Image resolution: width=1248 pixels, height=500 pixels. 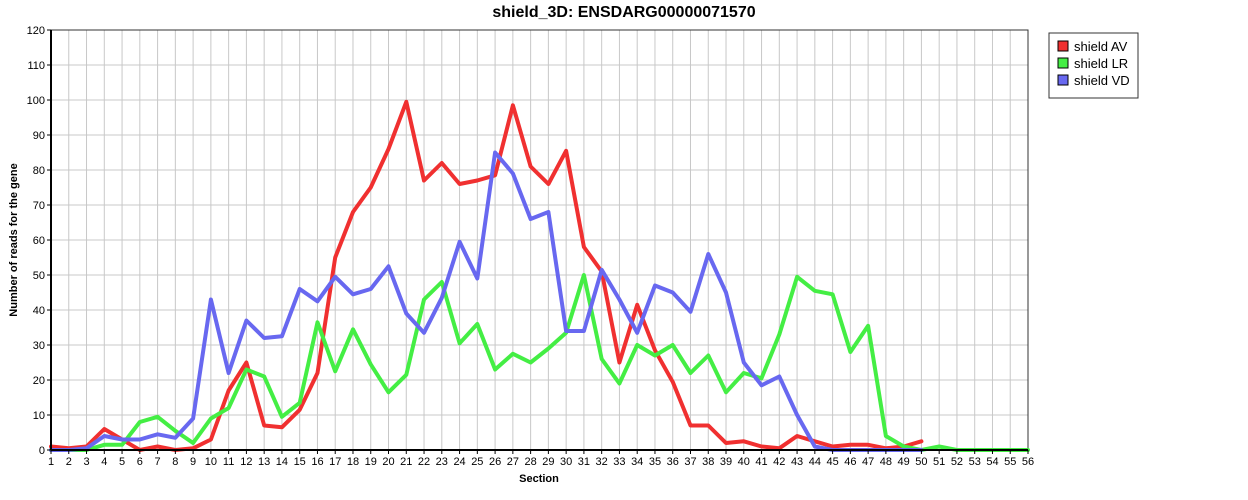 What do you see at coordinates (708, 462) in the screenshot?
I see `x-tick-label: 38` at bounding box center [708, 462].